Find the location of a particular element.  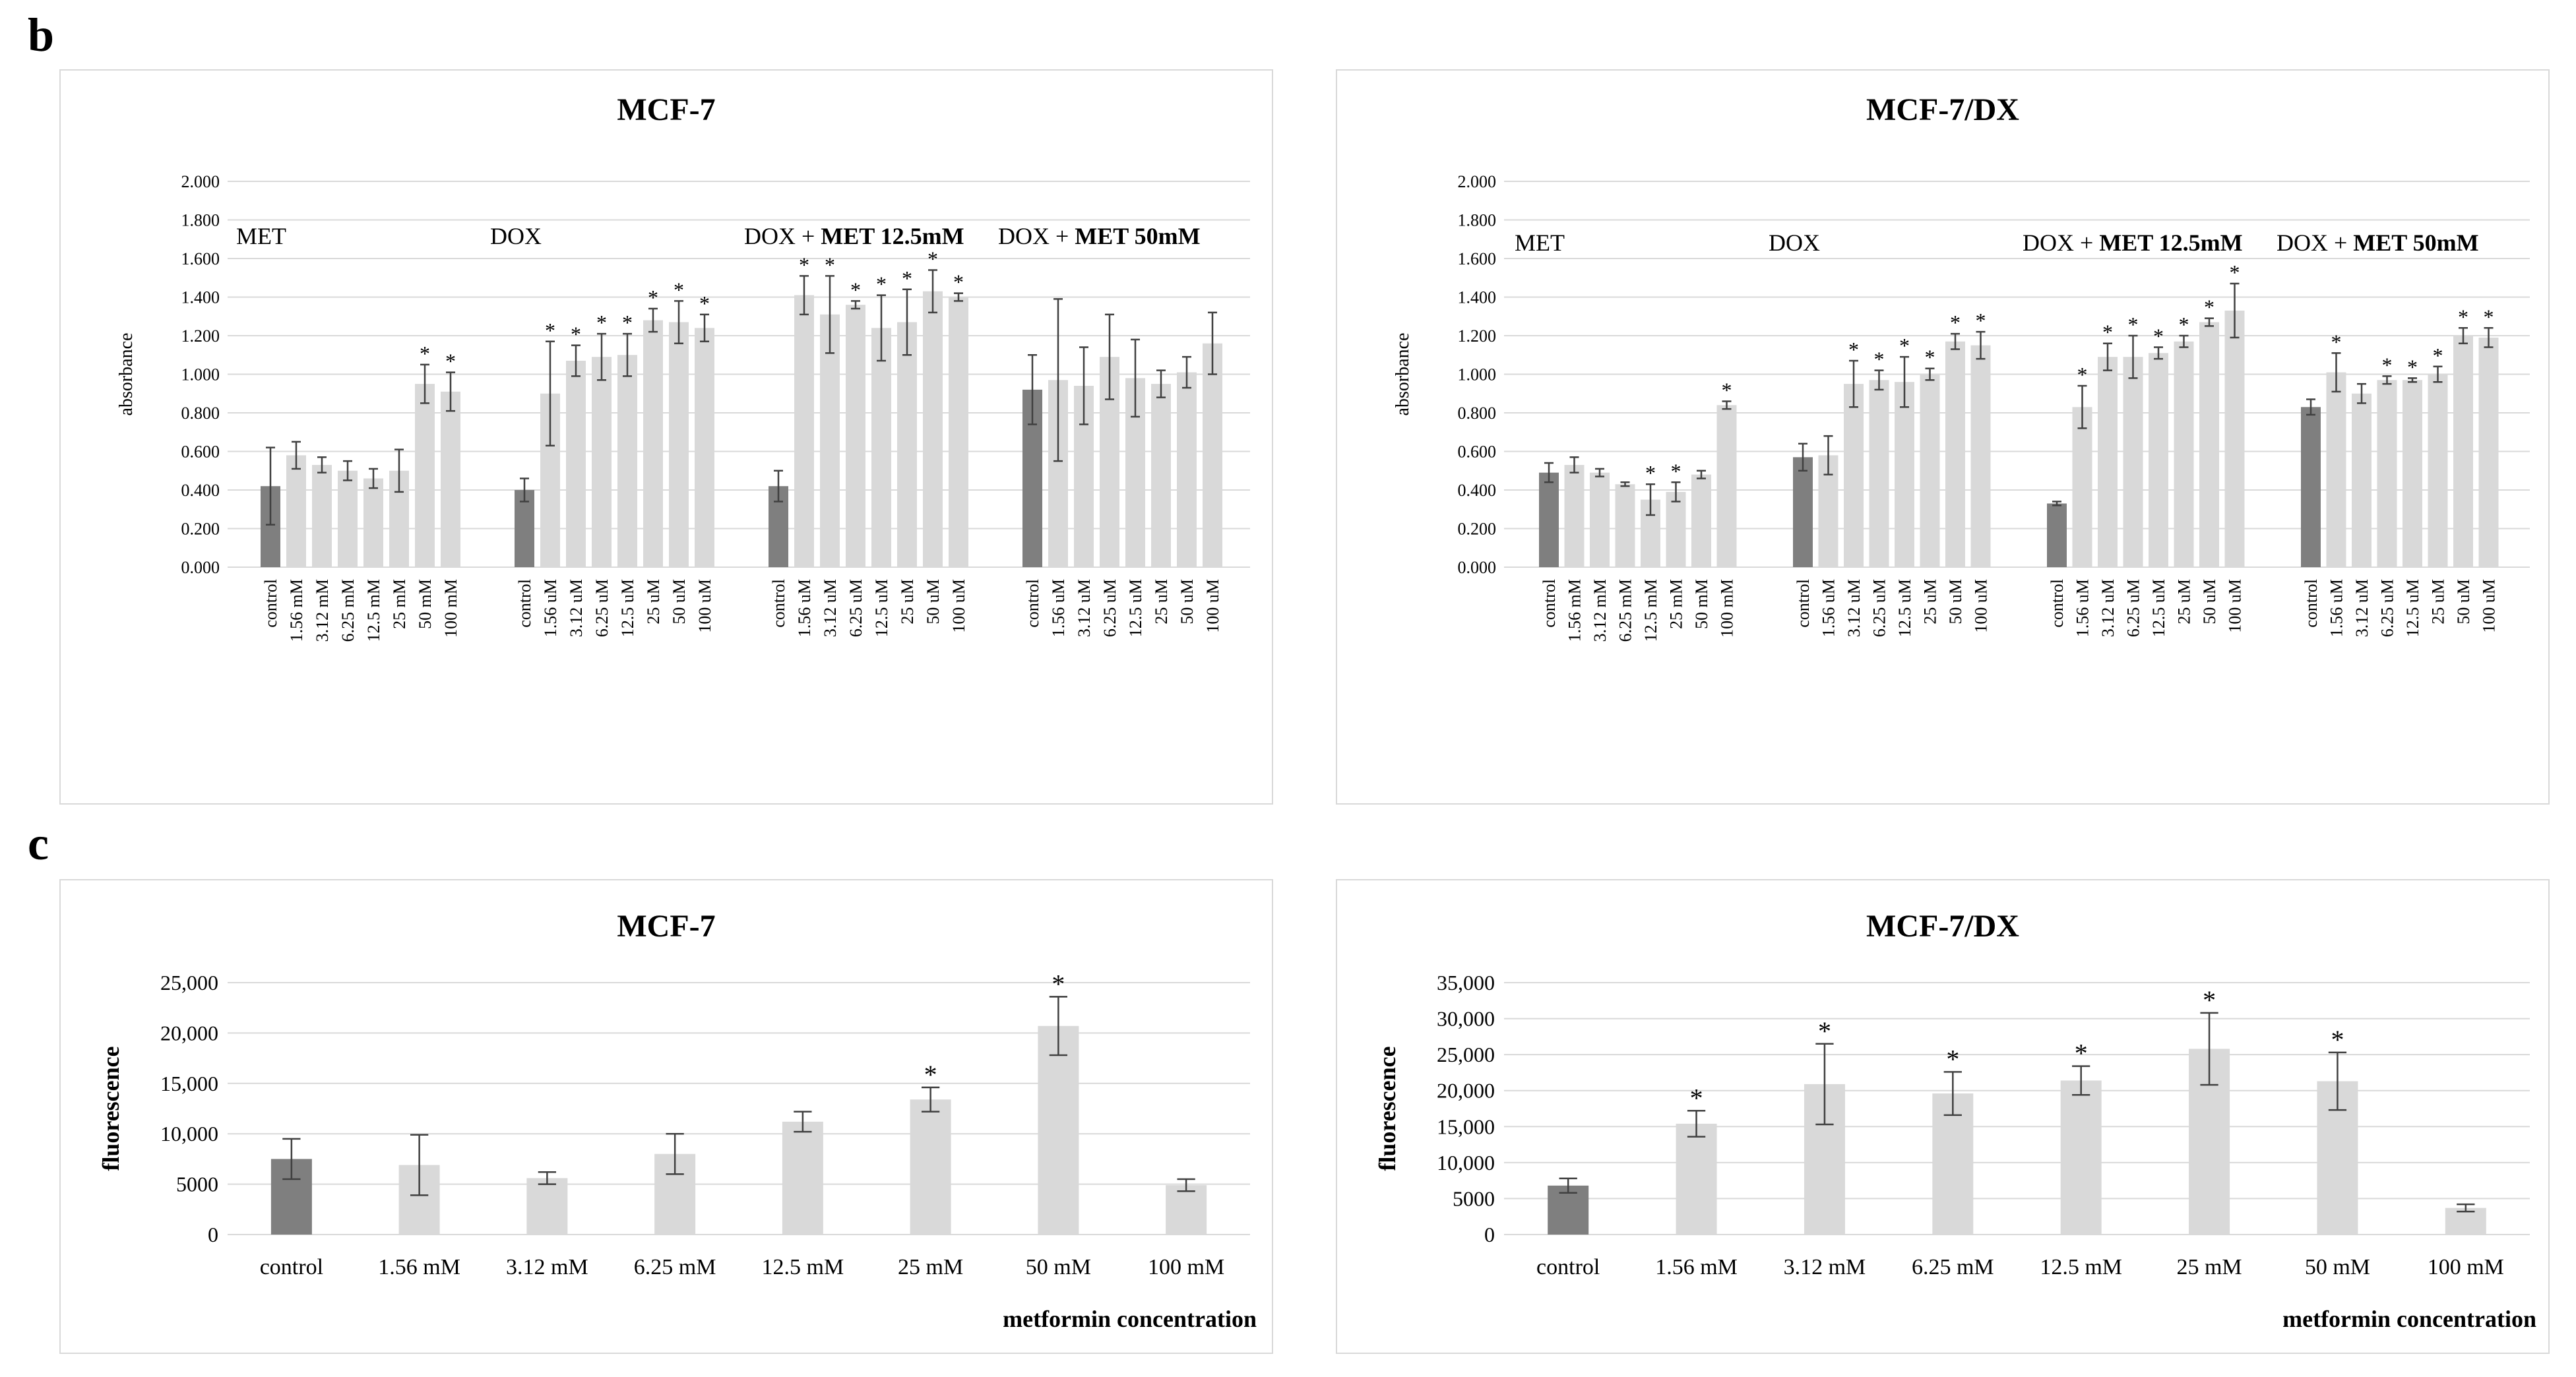

b_right-g2-4-error-bar is located at coordinates (2158, 353).